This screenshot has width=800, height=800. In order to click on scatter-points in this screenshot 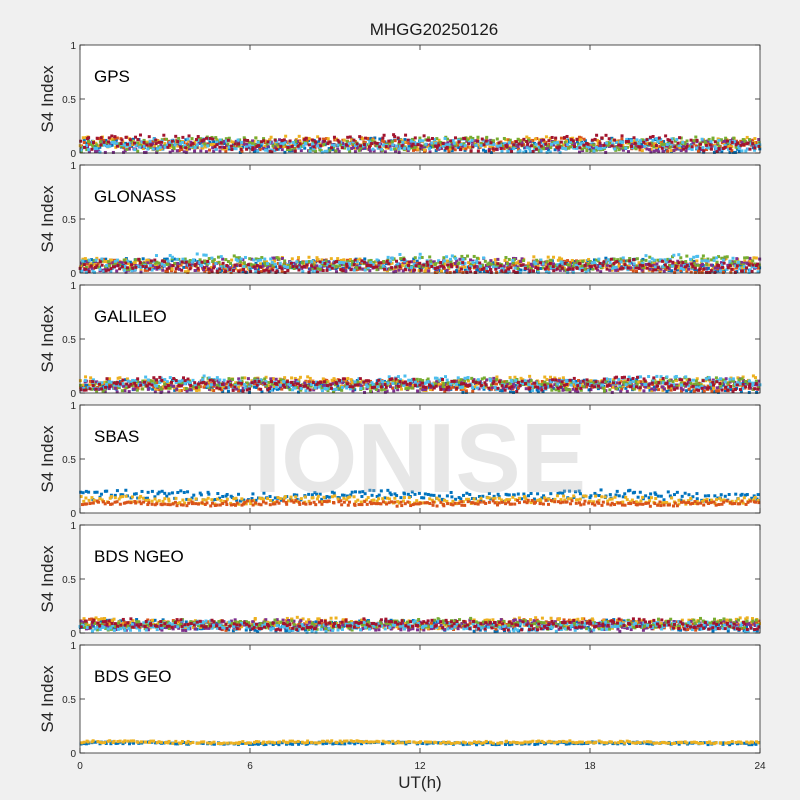, I will do `click(420, 143)`.